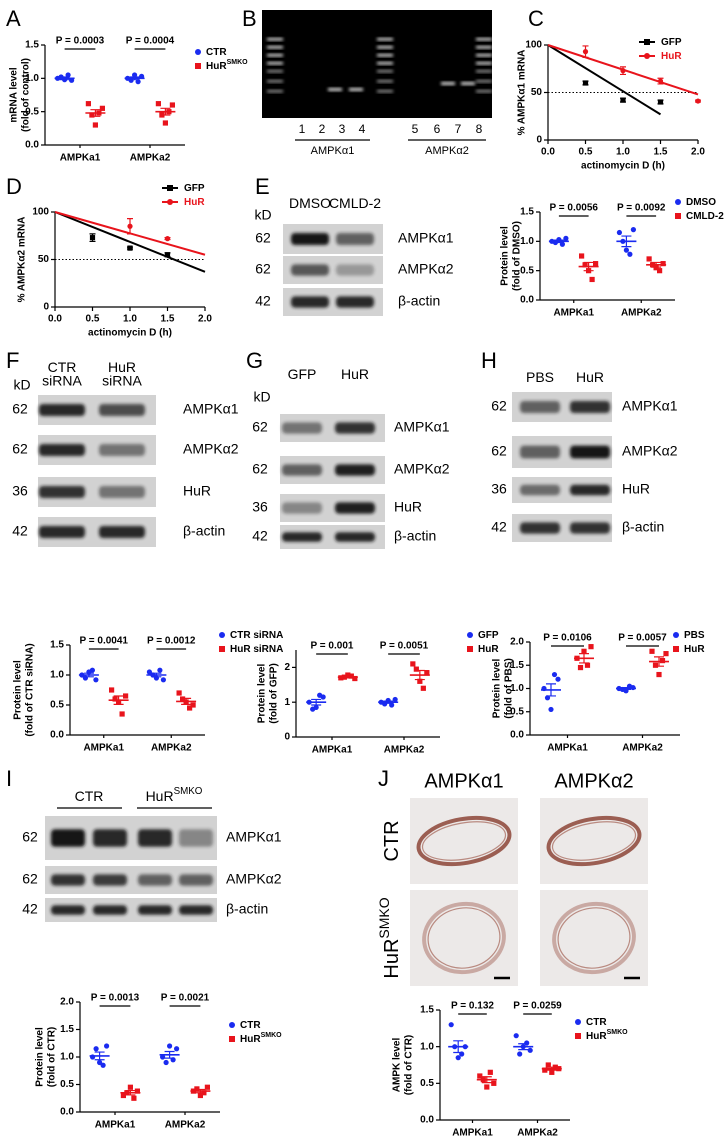  What do you see at coordinates (594, 938) in the screenshot?
I see `vessel-wall` at bounding box center [594, 938].